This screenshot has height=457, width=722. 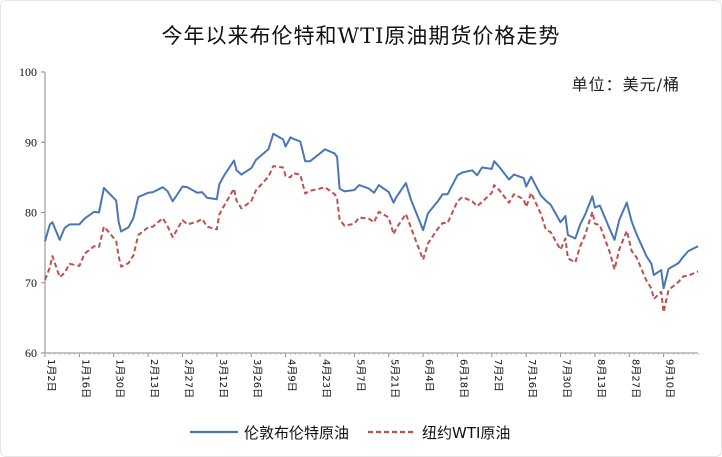 What do you see at coordinates (463, 378) in the screenshot?
I see `x-tick-label: 6月18日` at bounding box center [463, 378].